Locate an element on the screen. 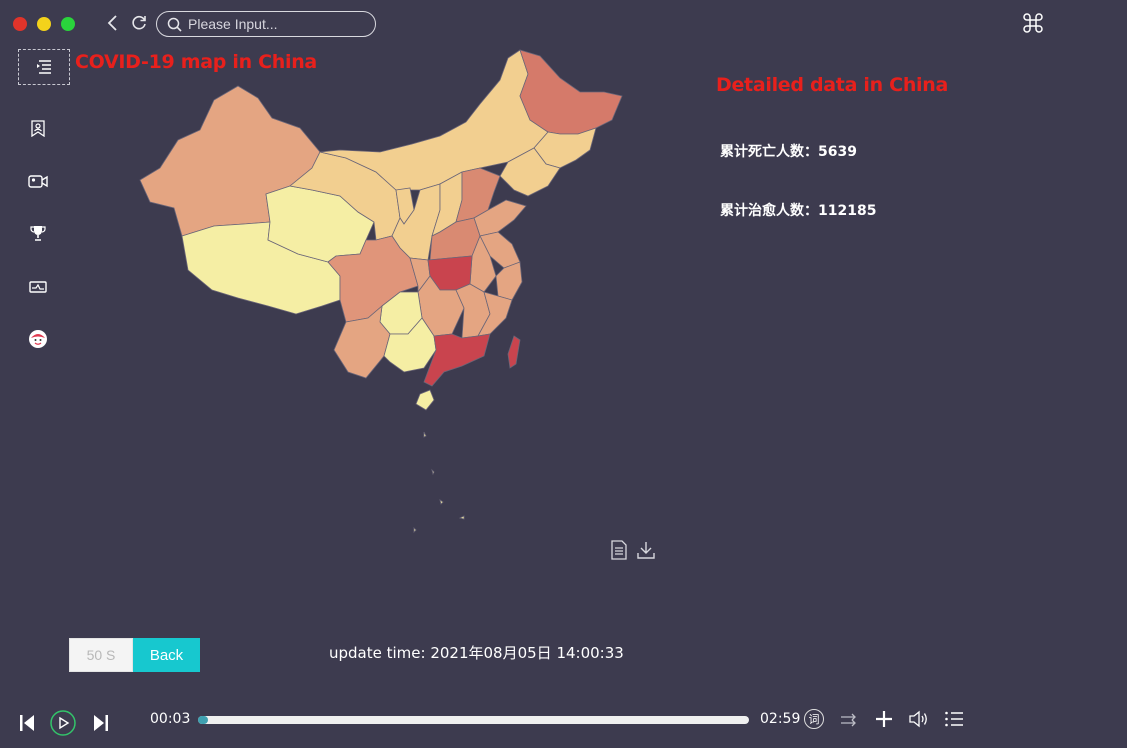  playlist-icon is located at coordinates (954, 719).